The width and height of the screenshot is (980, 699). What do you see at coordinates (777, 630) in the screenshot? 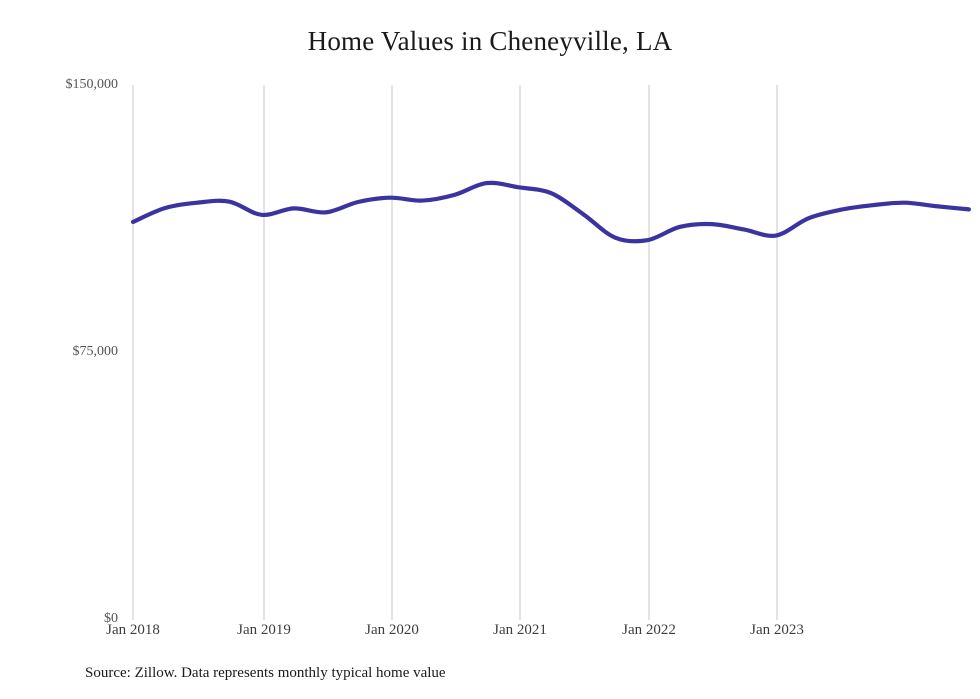
I see `x-tick-label-jan-2023: Jan 2023` at bounding box center [777, 630].